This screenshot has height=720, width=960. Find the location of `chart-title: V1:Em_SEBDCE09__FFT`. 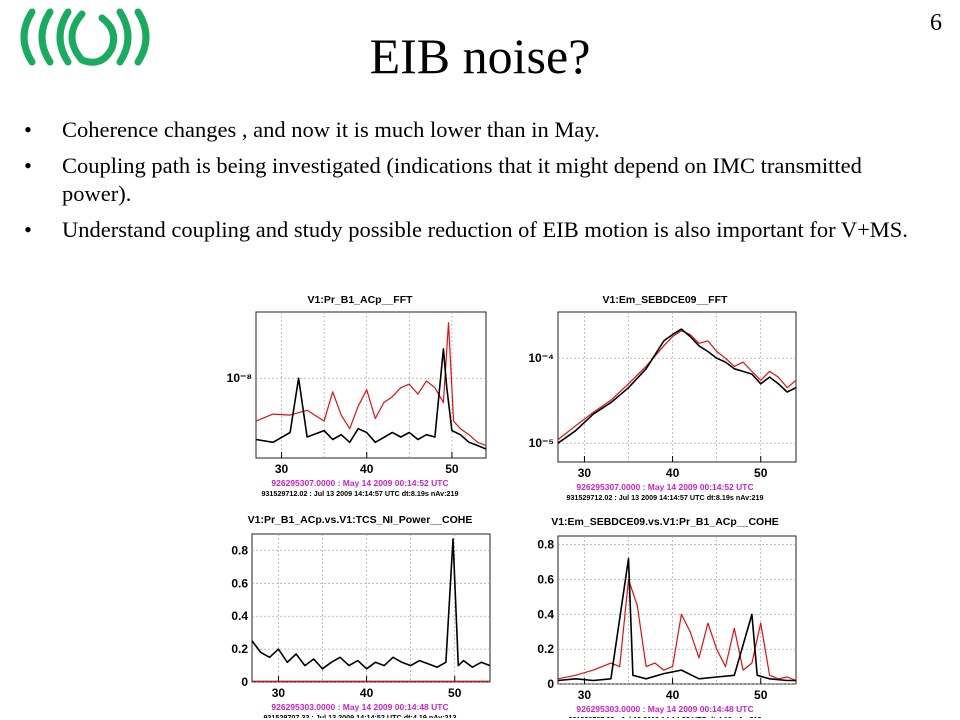

chart-title: V1:Em_SEBDCE09__FFT is located at coordinates (665, 300).